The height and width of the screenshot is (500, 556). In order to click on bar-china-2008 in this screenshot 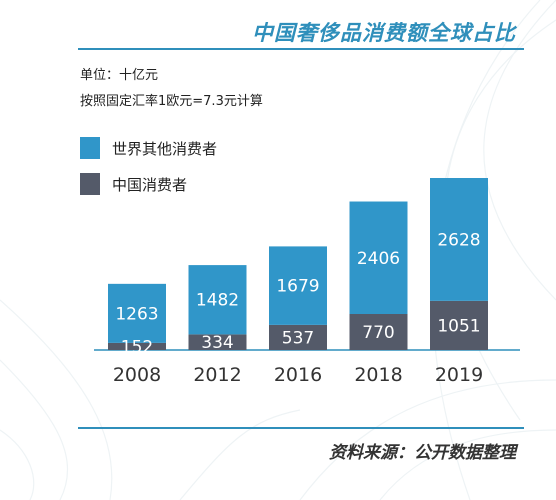, I will do `click(137, 346)`.